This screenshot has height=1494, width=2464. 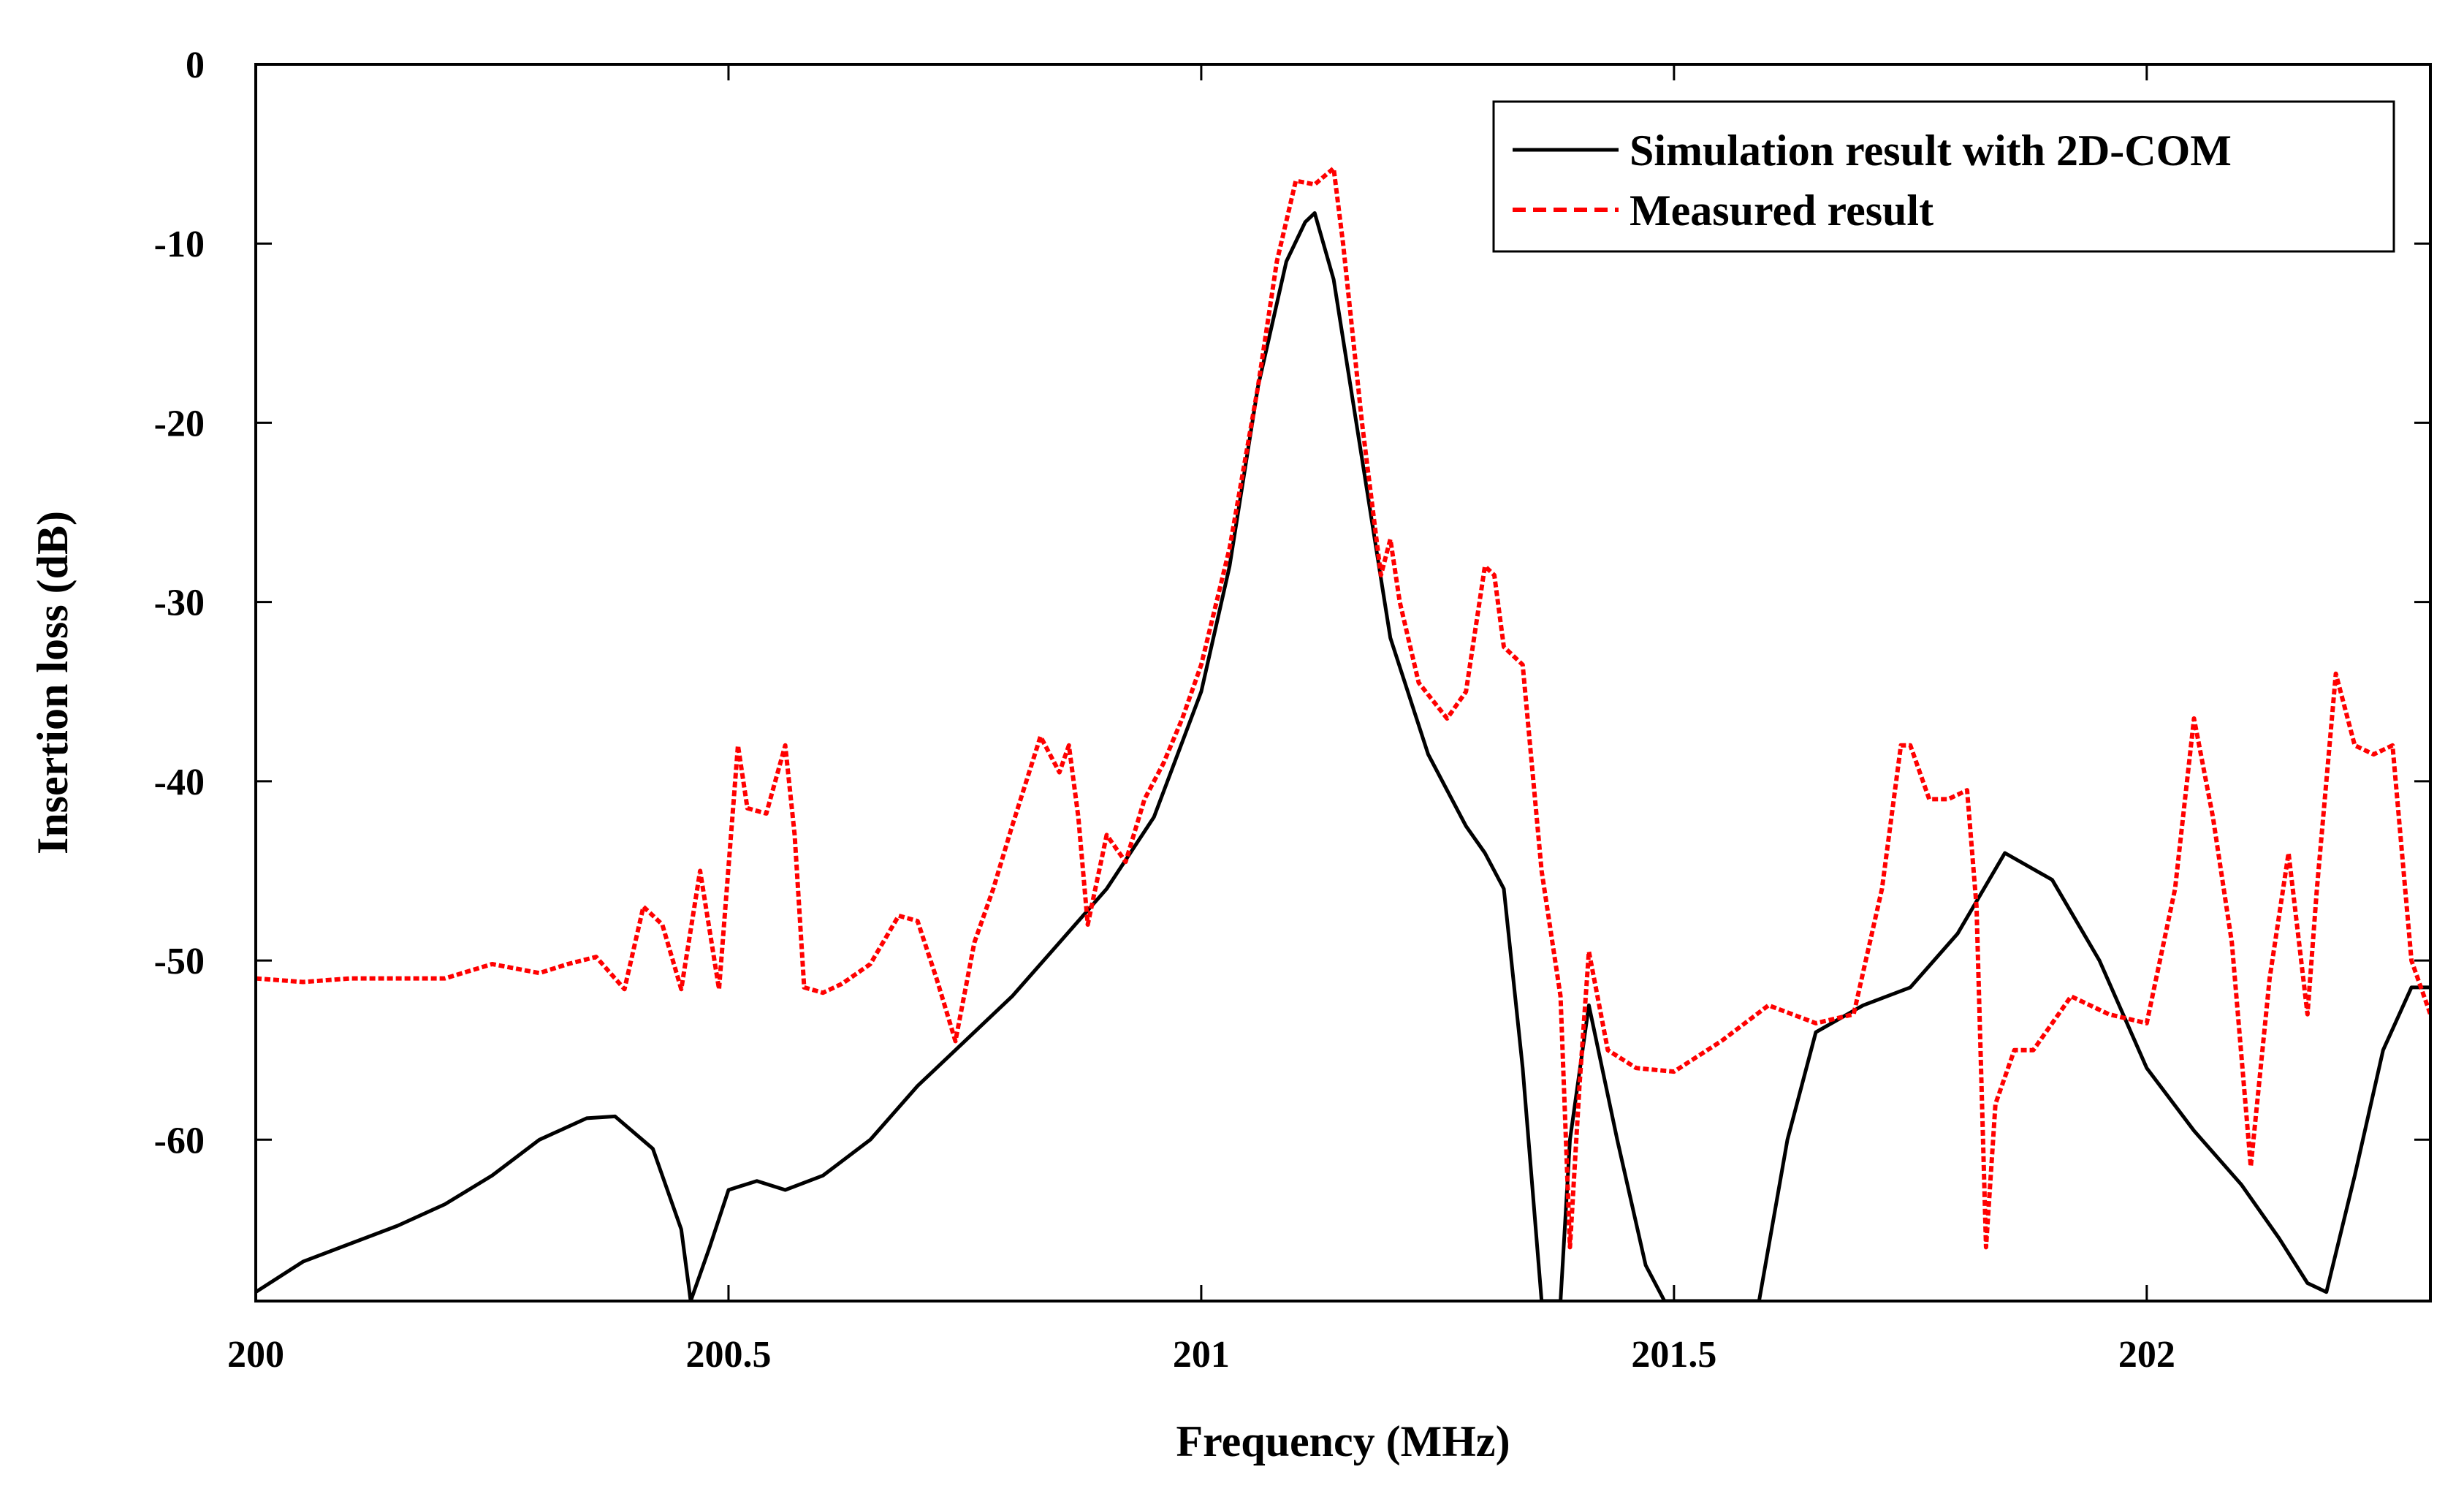 I want to click on y-tick-label: 0, so click(x=195, y=65).